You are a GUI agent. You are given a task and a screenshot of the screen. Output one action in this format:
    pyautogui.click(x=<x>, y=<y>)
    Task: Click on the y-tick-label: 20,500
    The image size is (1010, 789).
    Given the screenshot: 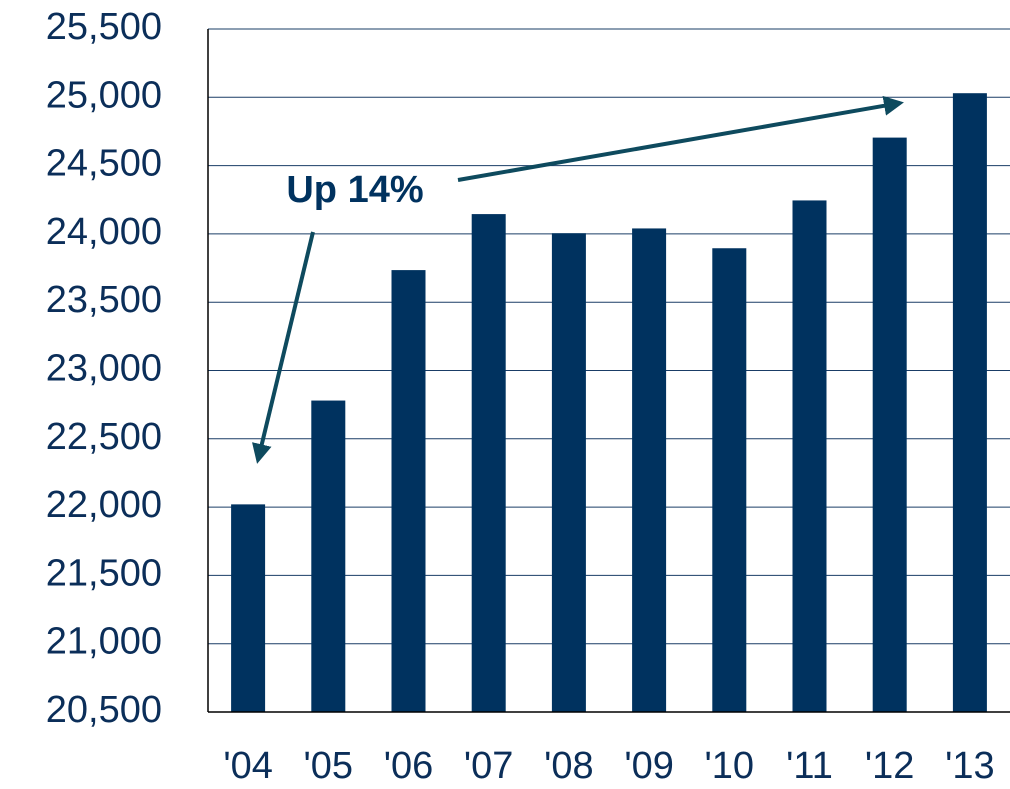 What is the action you would take?
    pyautogui.click(x=104, y=710)
    